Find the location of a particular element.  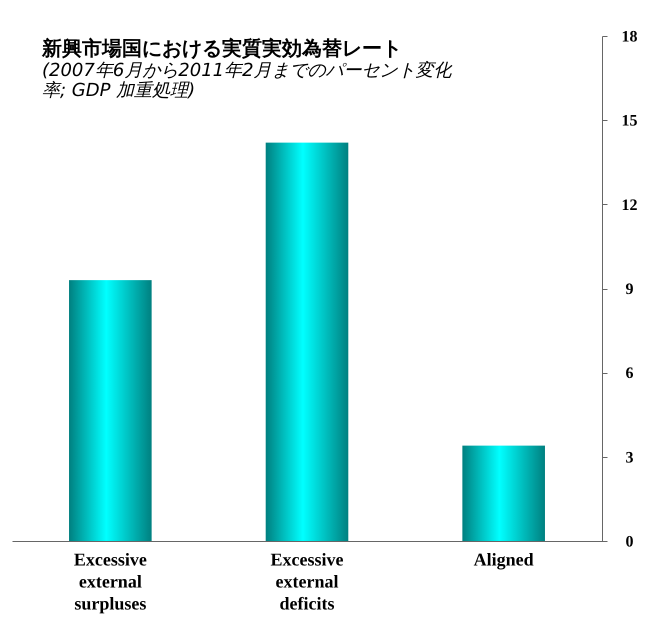

x-tick-label: Aligned is located at coordinates (504, 560).